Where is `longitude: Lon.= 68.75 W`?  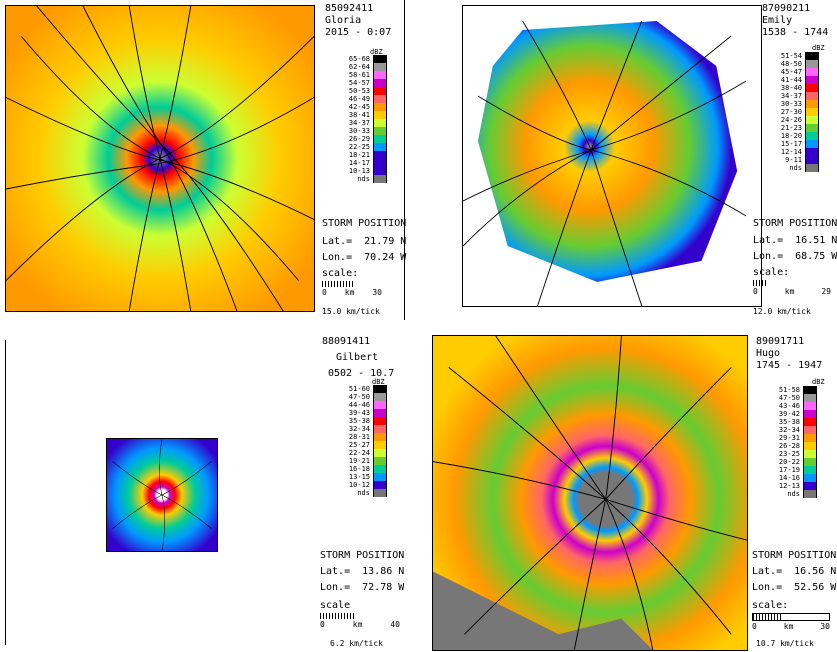 longitude: Lon.= 68.75 W is located at coordinates (795, 256).